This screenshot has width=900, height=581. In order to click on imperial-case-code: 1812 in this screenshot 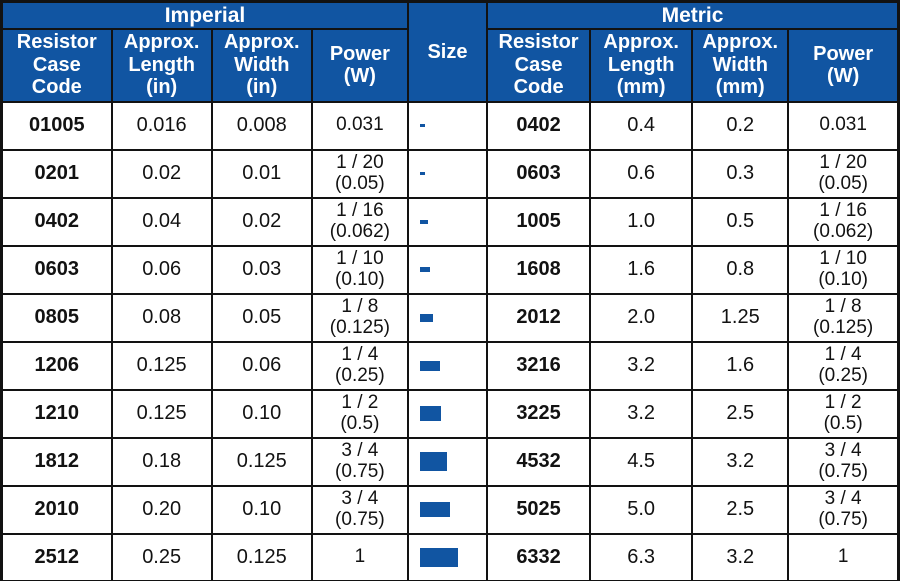, I will do `click(56, 461)`.